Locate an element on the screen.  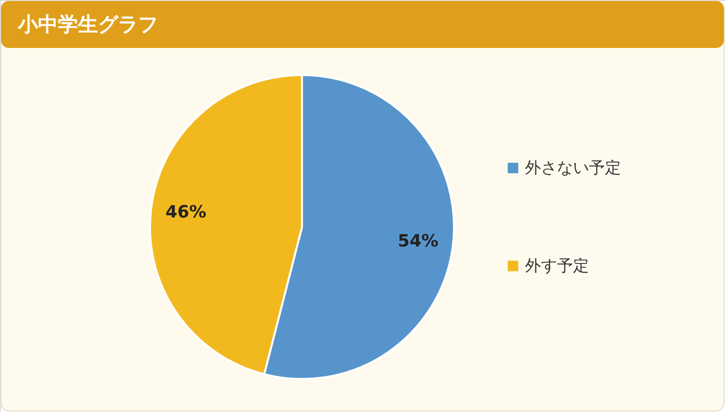
legend-label: 外さない予定 is located at coordinates (573, 167).